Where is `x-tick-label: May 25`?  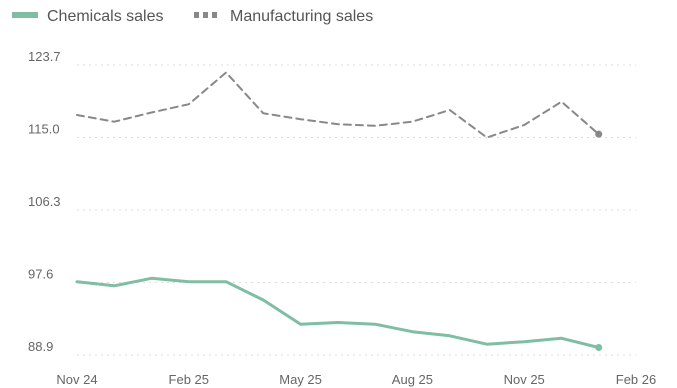
x-tick-label: May 25 is located at coordinates (300, 379).